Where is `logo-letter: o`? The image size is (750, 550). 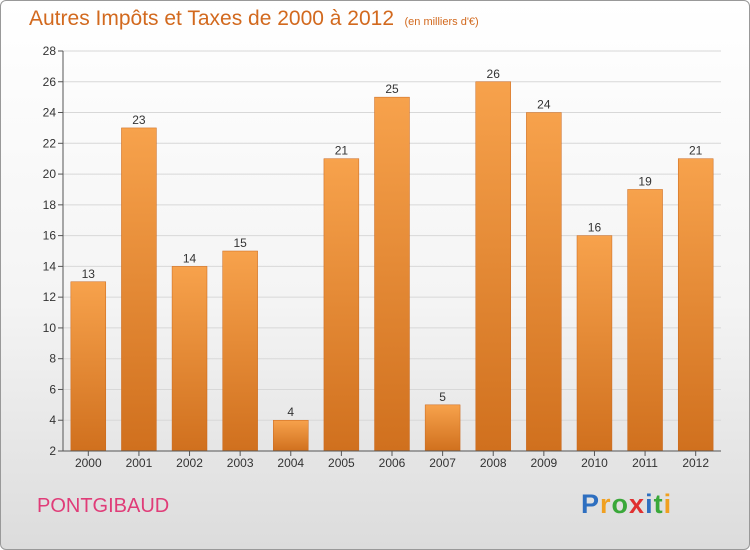
logo-letter: o is located at coordinates (620, 504).